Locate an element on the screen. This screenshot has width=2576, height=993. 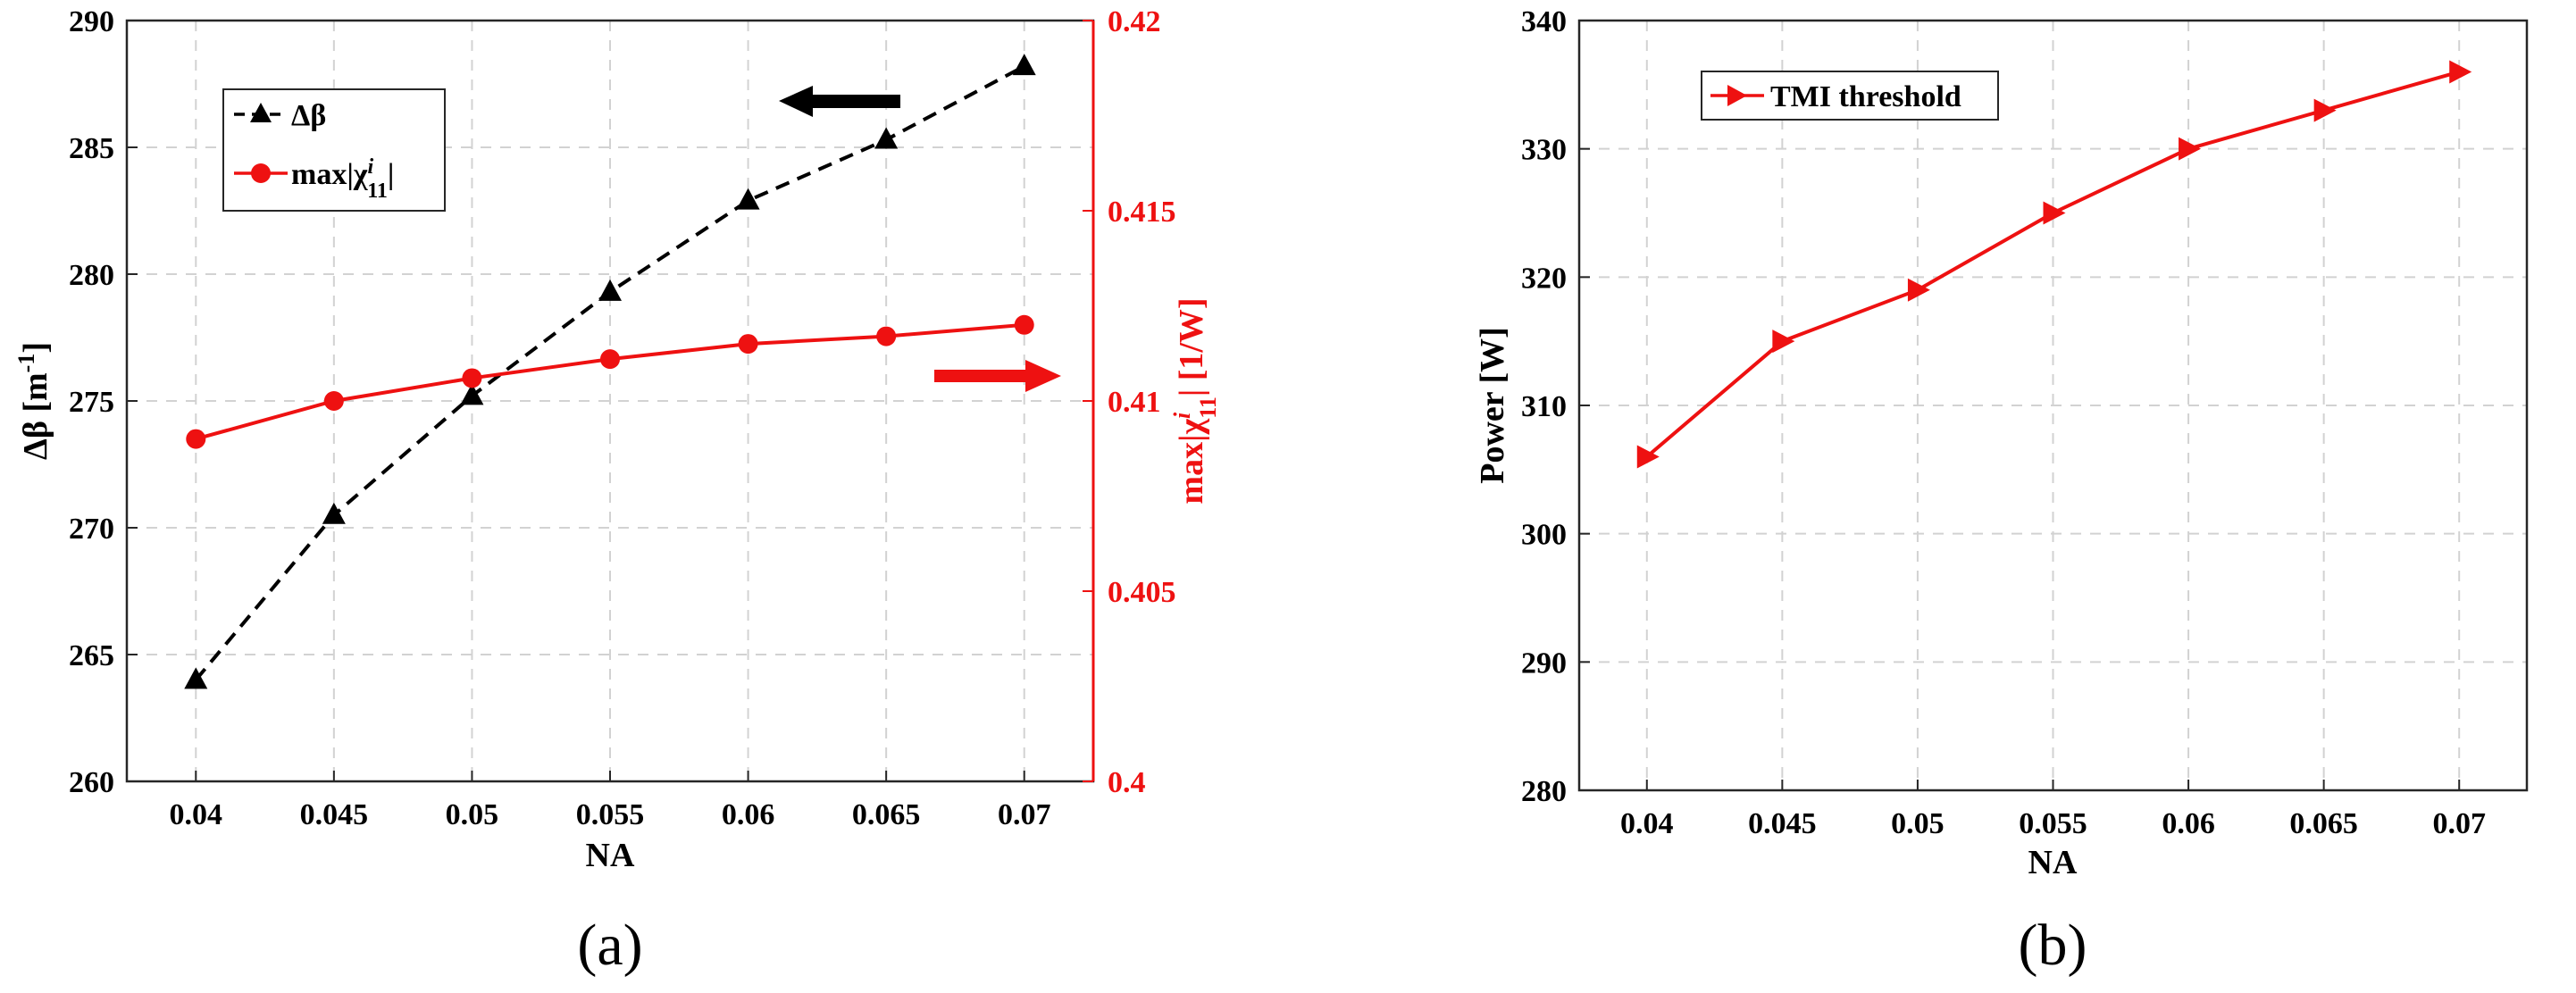
chart-a-x-axis-label: NA is located at coordinates (611, 855).